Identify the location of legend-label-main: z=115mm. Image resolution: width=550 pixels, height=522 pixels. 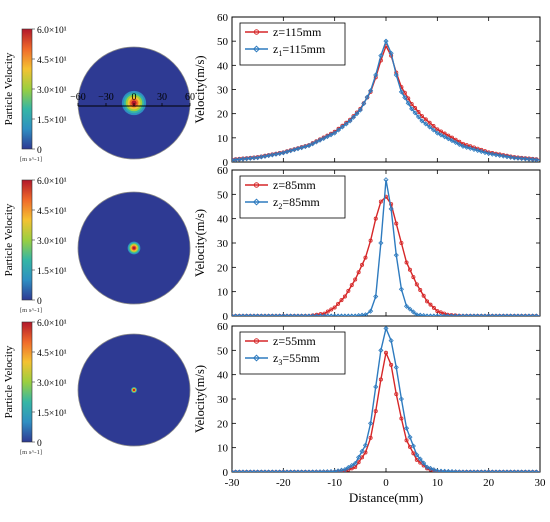
(297, 32).